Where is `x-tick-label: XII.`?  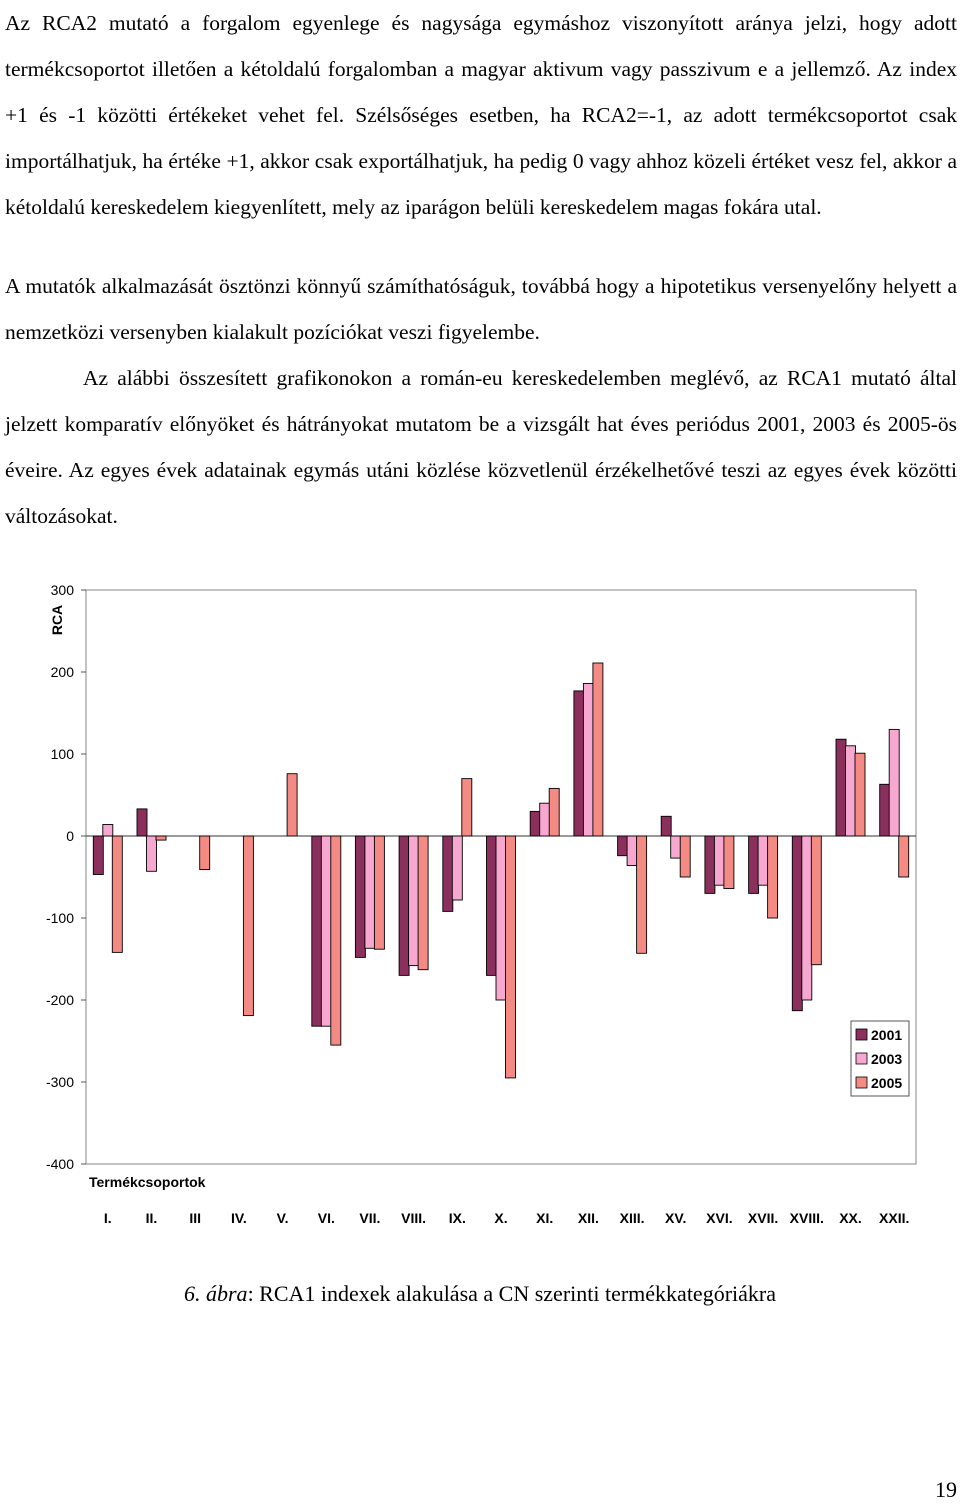
x-tick-label: XII. is located at coordinates (588, 1218).